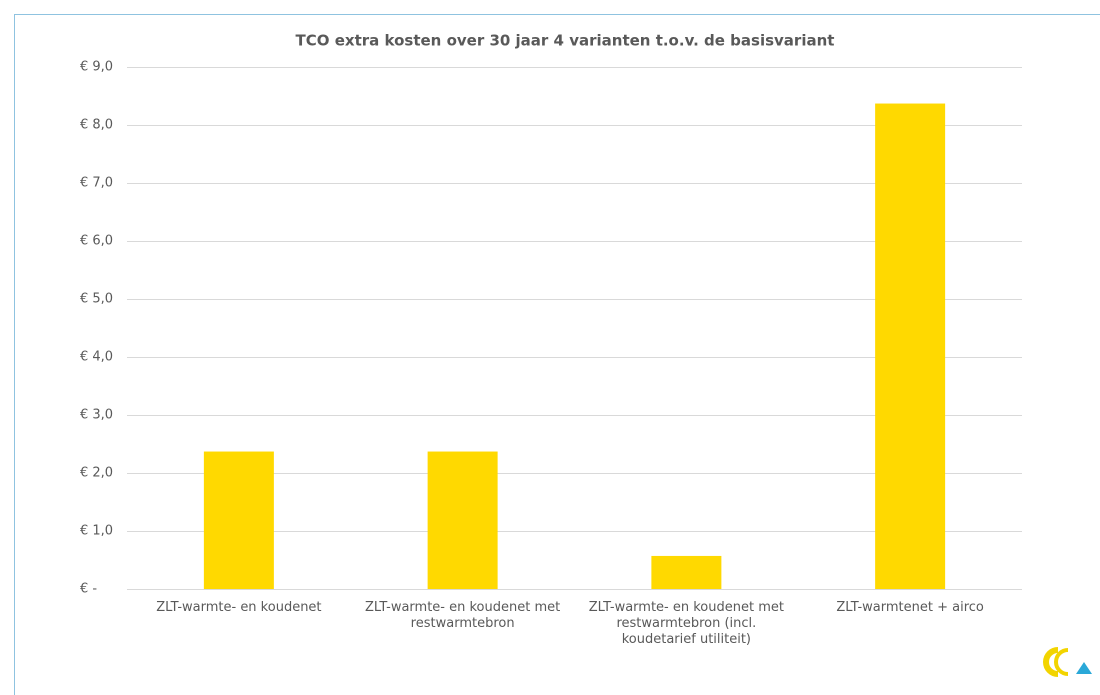  What do you see at coordinates (96, 473) in the screenshot?
I see `y-tick-label: € 2,0` at bounding box center [96, 473].